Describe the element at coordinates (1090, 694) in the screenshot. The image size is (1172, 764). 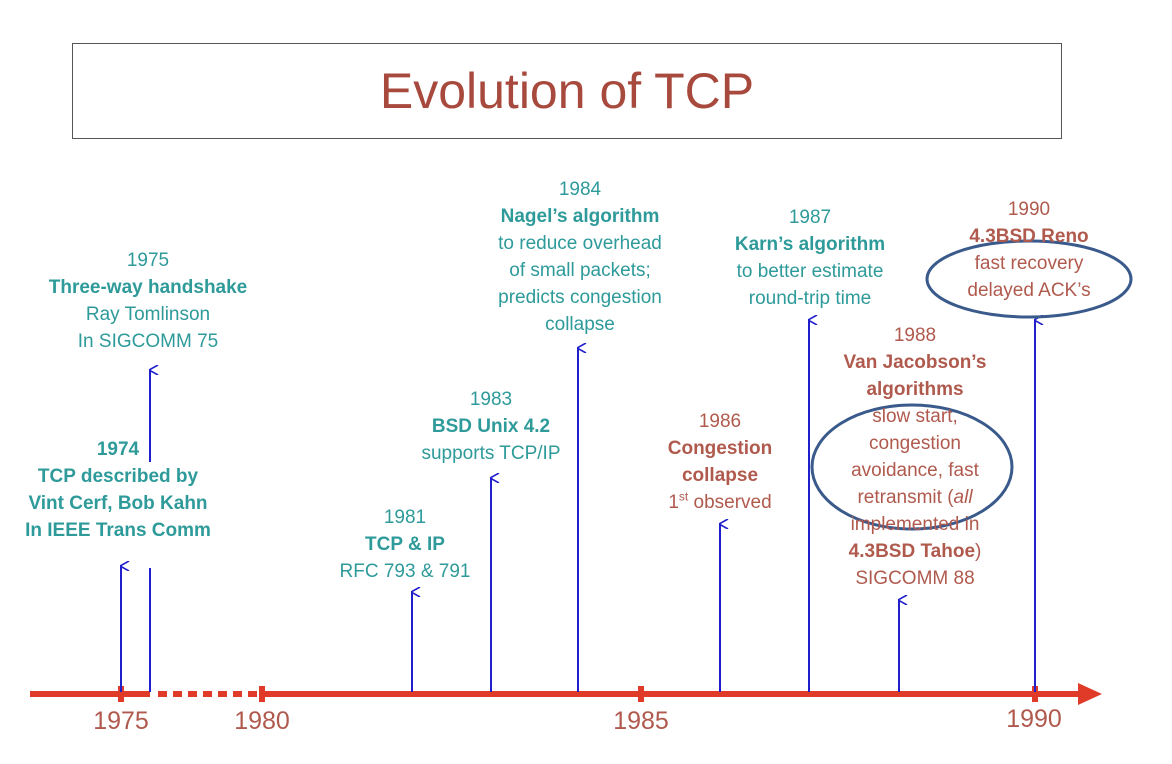
I see `timeline-arrowhead` at that location.